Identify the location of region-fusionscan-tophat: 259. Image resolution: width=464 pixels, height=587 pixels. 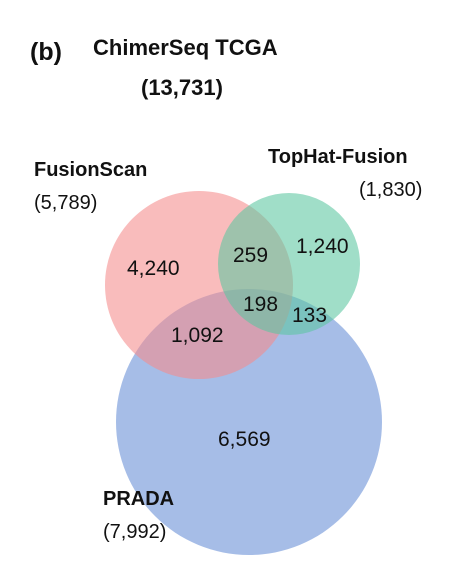
(250, 255).